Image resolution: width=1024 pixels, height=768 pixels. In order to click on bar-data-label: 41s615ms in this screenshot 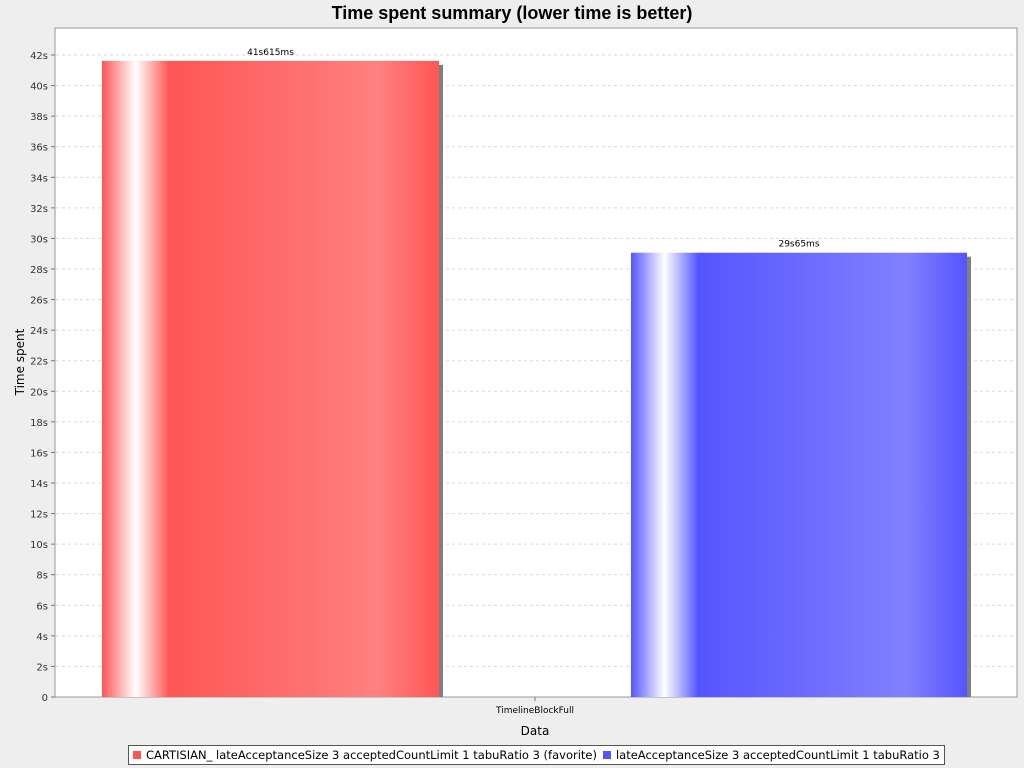, I will do `click(270, 53)`.